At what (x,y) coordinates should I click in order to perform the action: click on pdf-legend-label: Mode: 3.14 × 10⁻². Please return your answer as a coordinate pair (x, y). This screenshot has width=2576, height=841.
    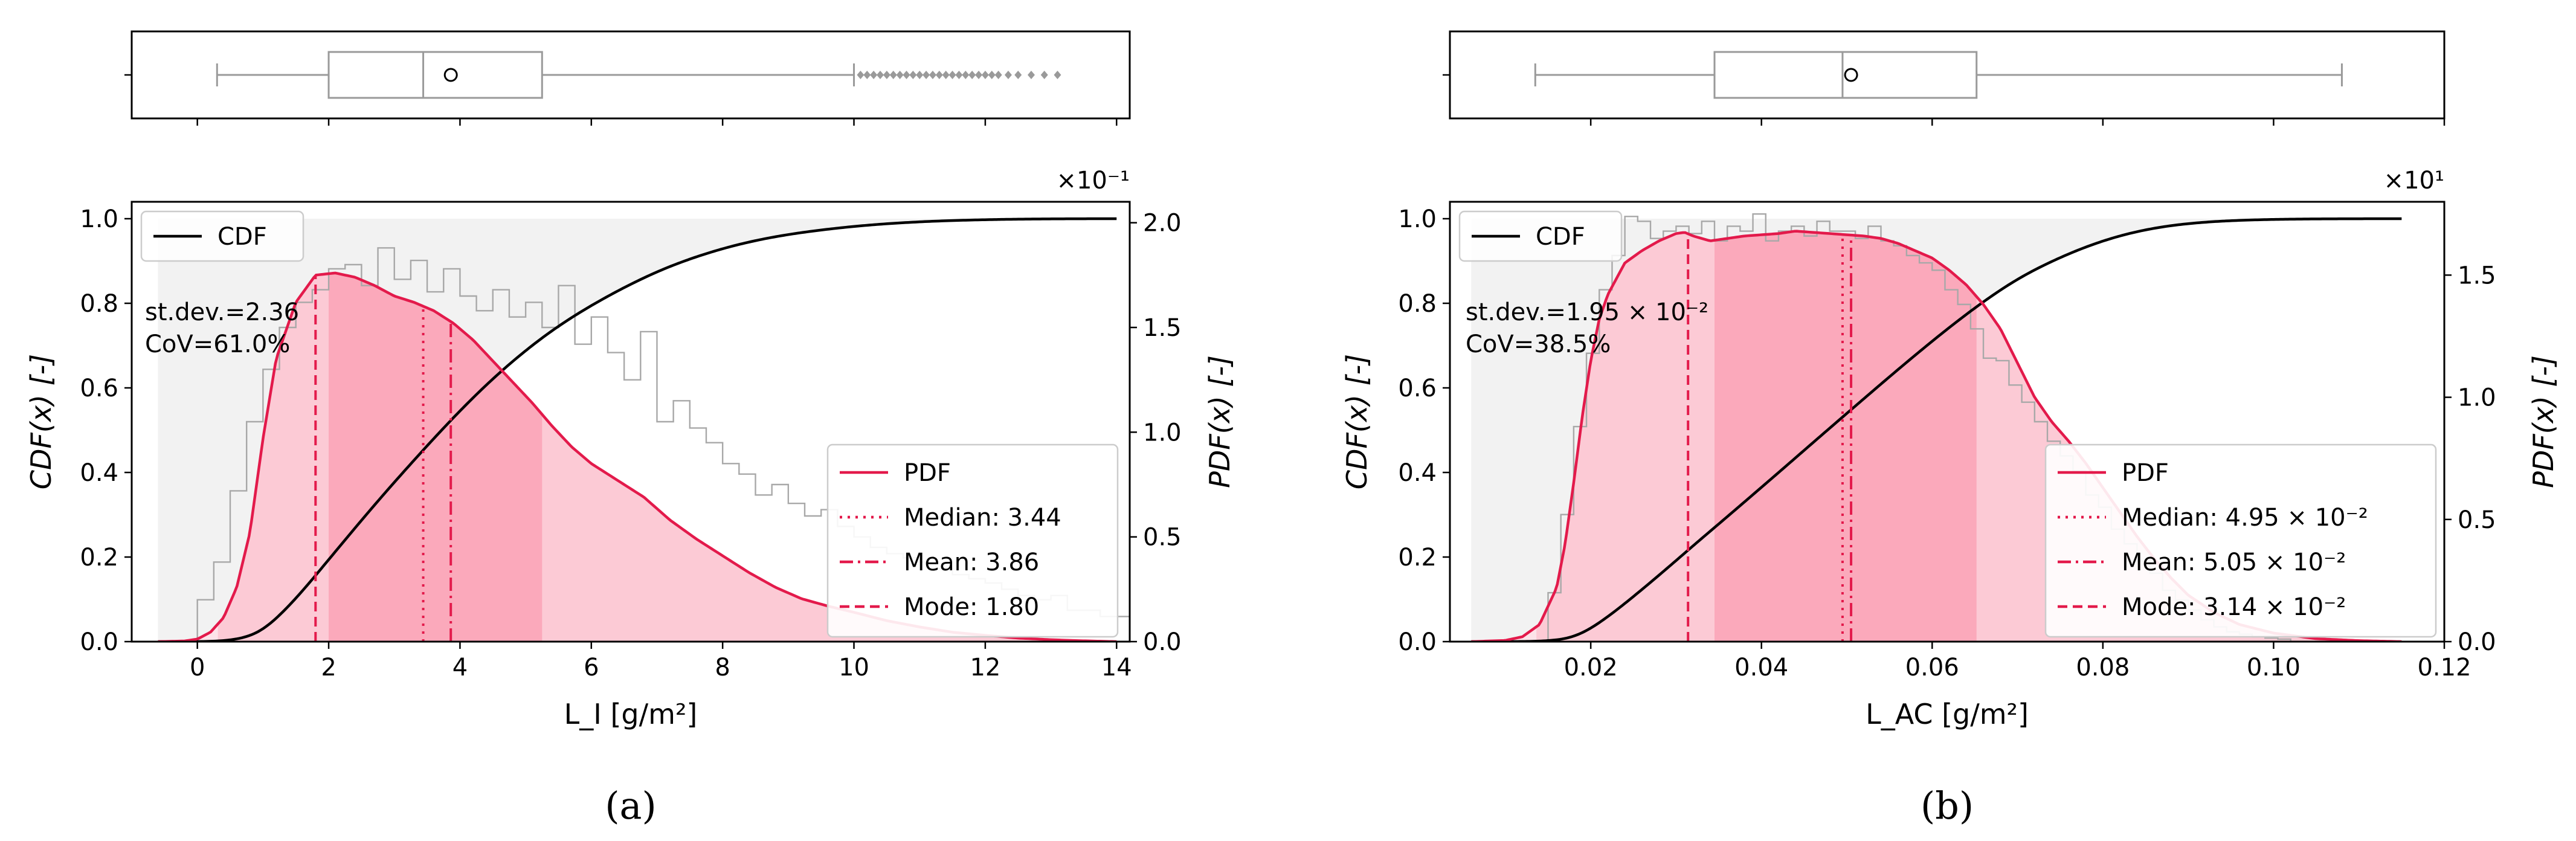
    Looking at the image, I should click on (2234, 607).